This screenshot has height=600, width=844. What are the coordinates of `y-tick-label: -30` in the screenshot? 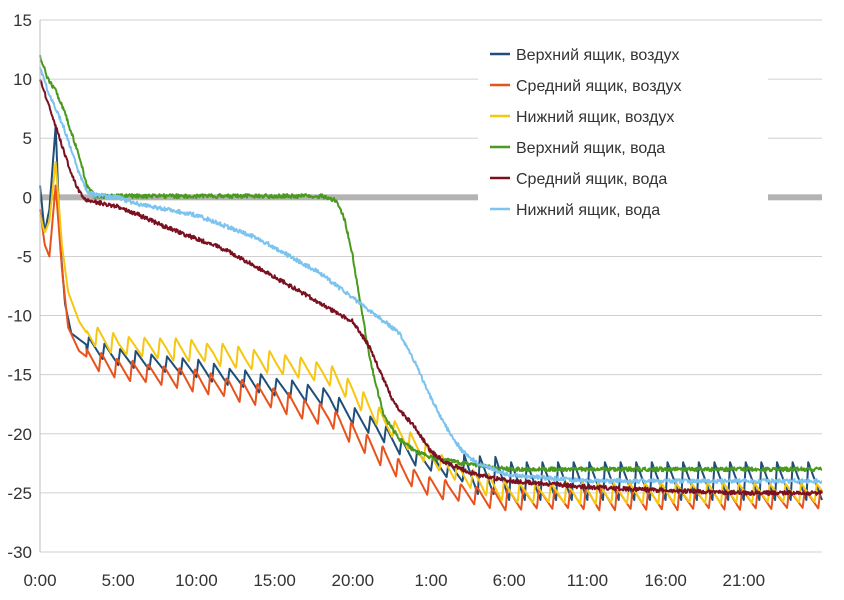 It's located at (19, 552).